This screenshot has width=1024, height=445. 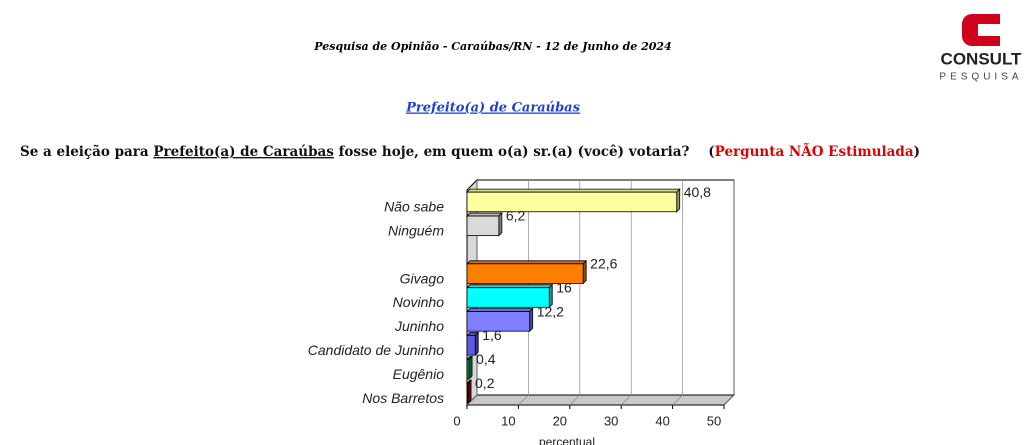 I want to click on value-label: 0,2, so click(x=485, y=383).